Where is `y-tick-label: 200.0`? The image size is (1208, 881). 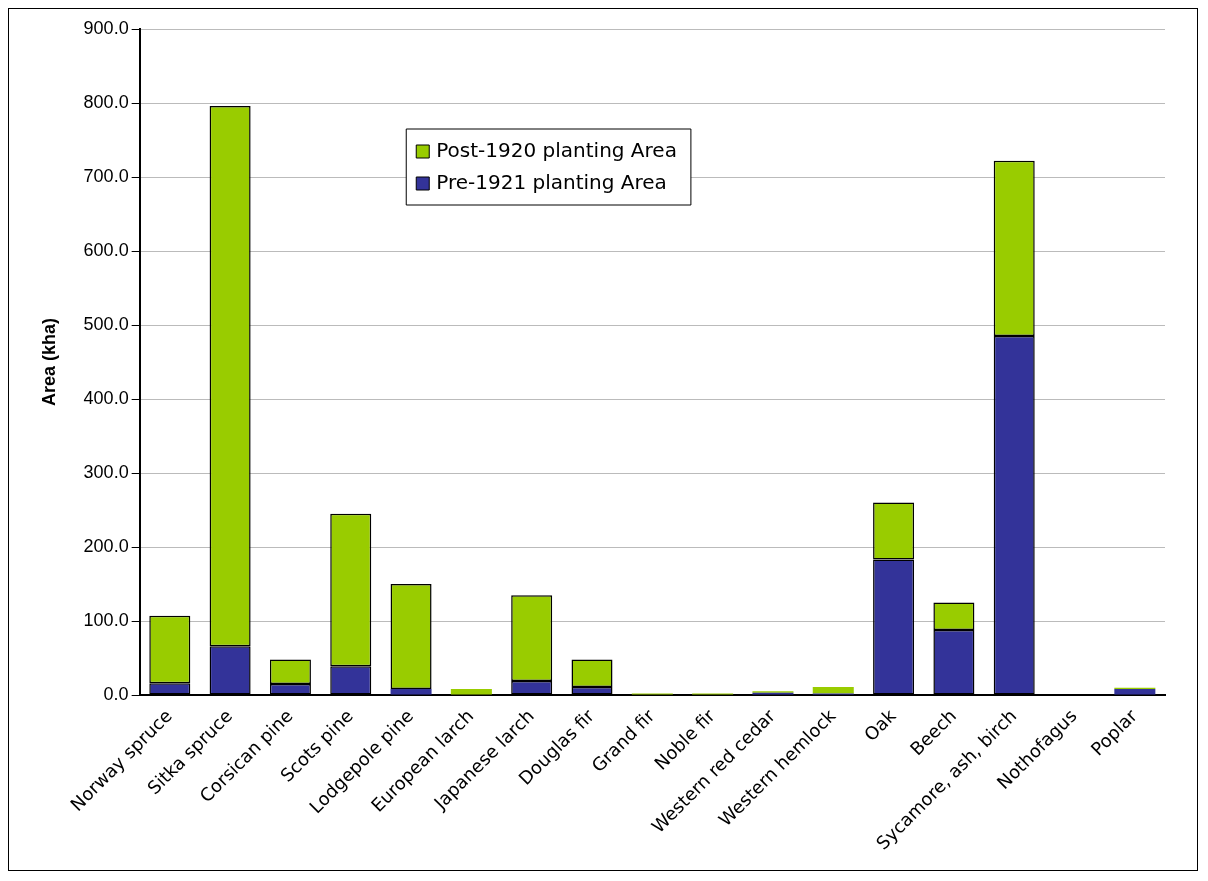
y-tick-label: 200.0 is located at coordinates (106, 545).